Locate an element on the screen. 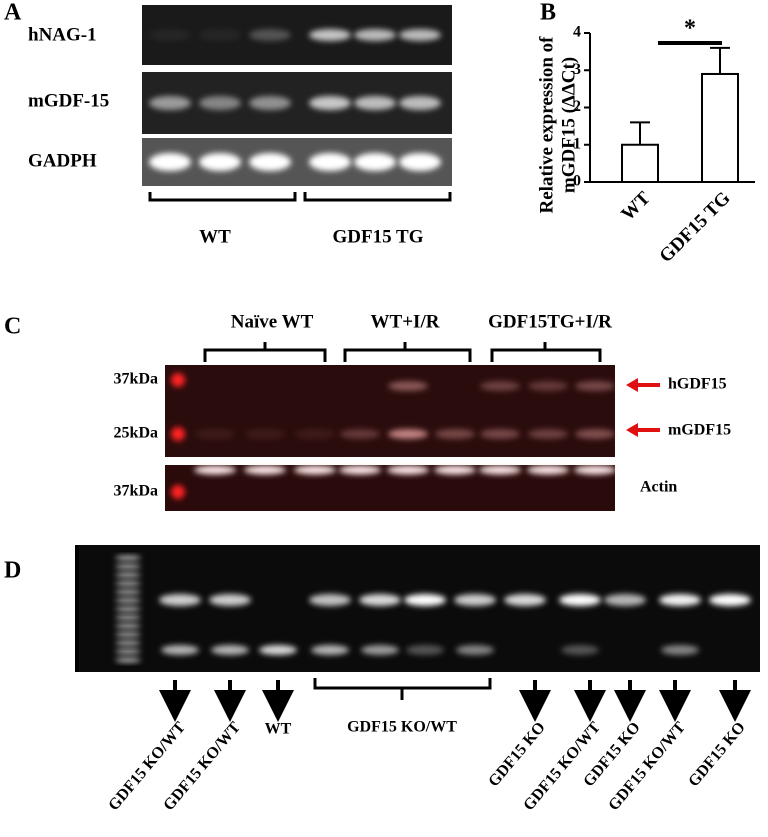 This screenshot has width=768, height=837. y-tick-label: 2 is located at coordinates (577, 106).